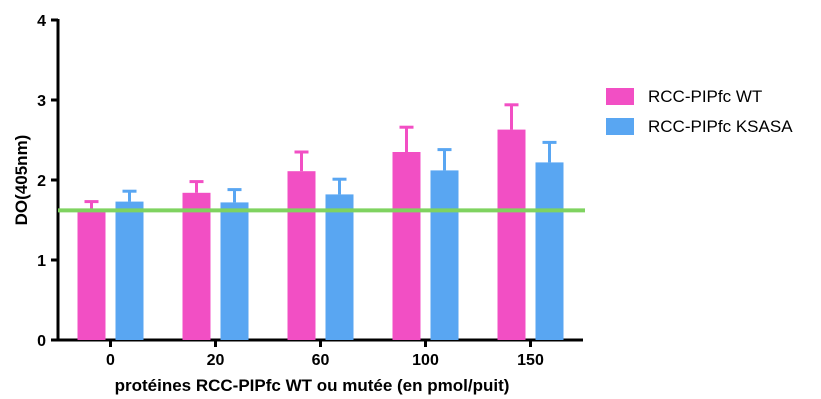 This screenshot has height=399, width=821. What do you see at coordinates (705, 96) in the screenshot?
I see `legend-label: RCC-PIPfc WT` at bounding box center [705, 96].